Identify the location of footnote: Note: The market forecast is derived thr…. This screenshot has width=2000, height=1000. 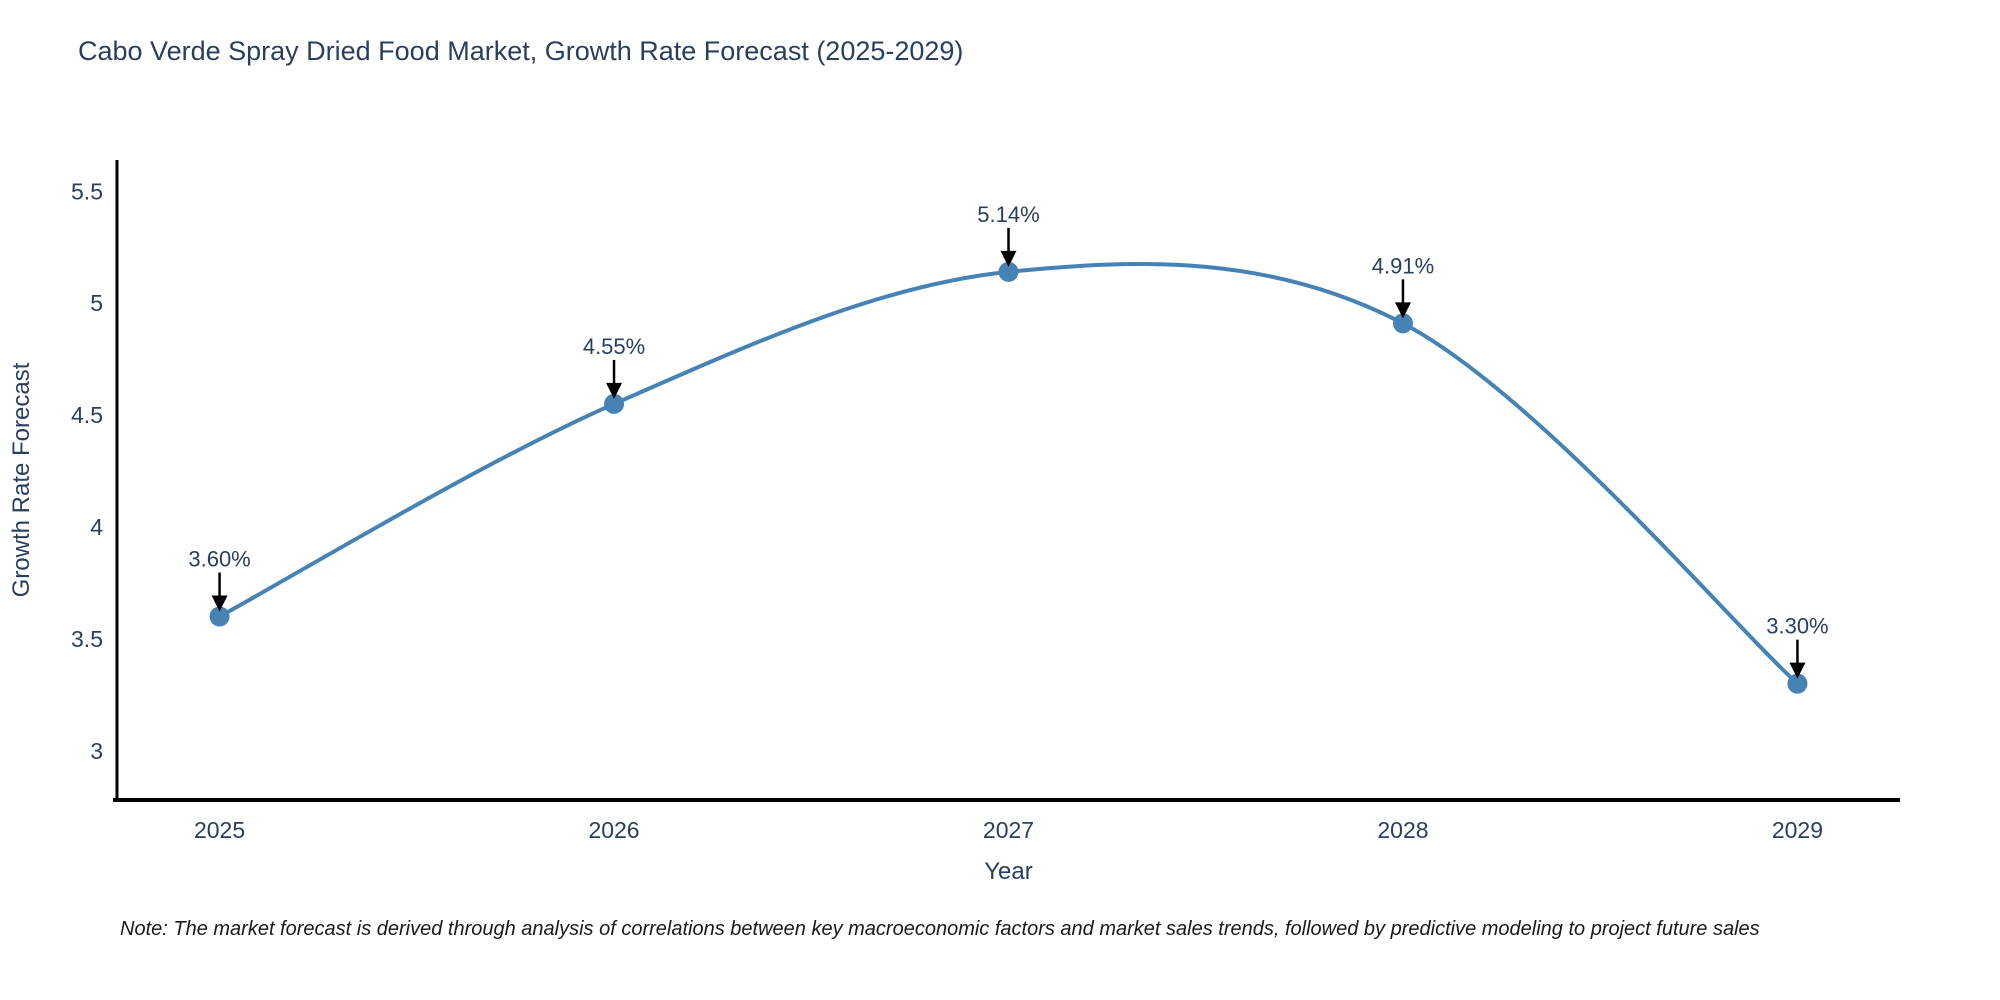
(940, 929).